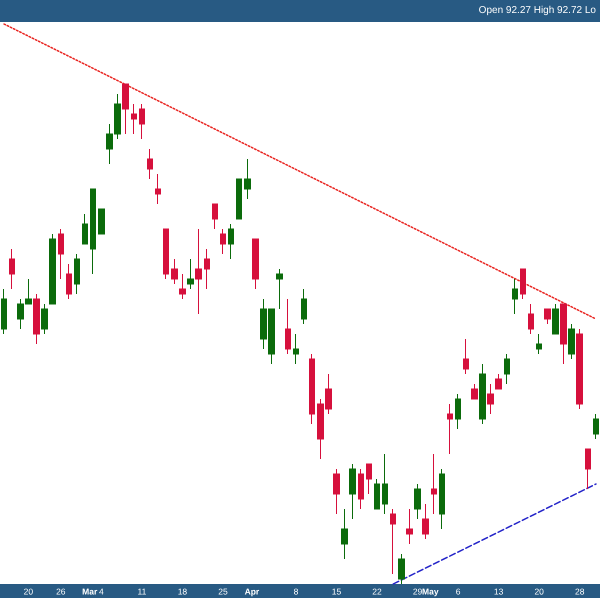  I want to click on x-tick-label: 11, so click(142, 591).